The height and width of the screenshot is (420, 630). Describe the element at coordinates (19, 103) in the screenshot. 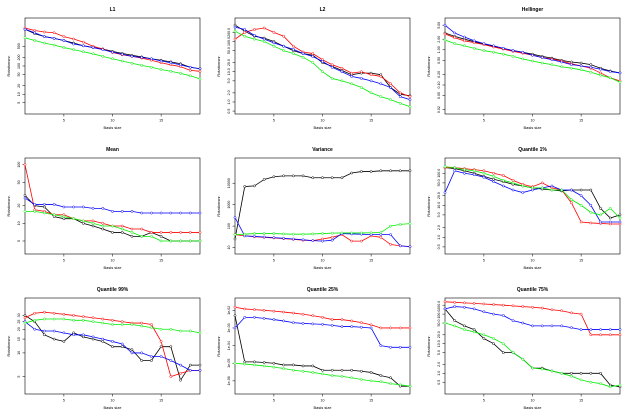

I see `y-tick-label: 5` at that location.